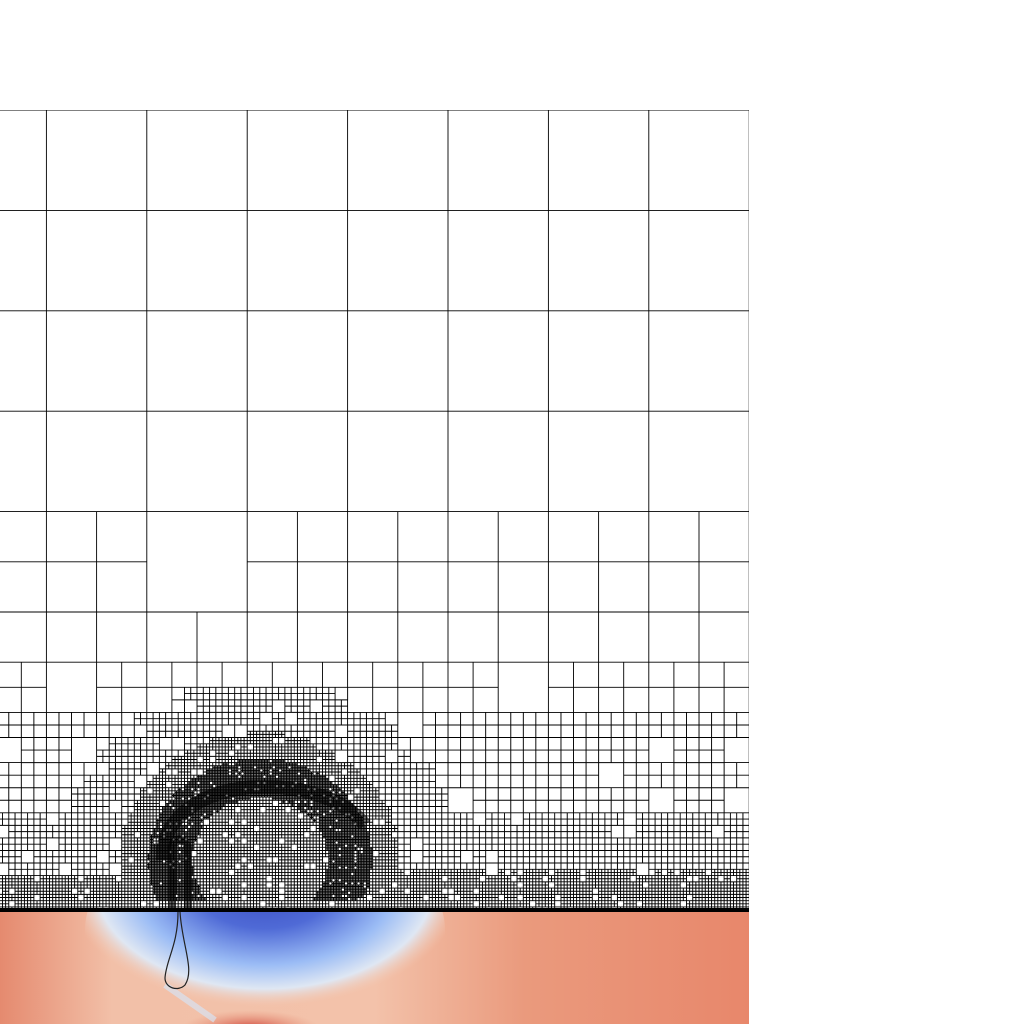  What do you see at coordinates (374, 968) in the screenshot?
I see `field` at bounding box center [374, 968].